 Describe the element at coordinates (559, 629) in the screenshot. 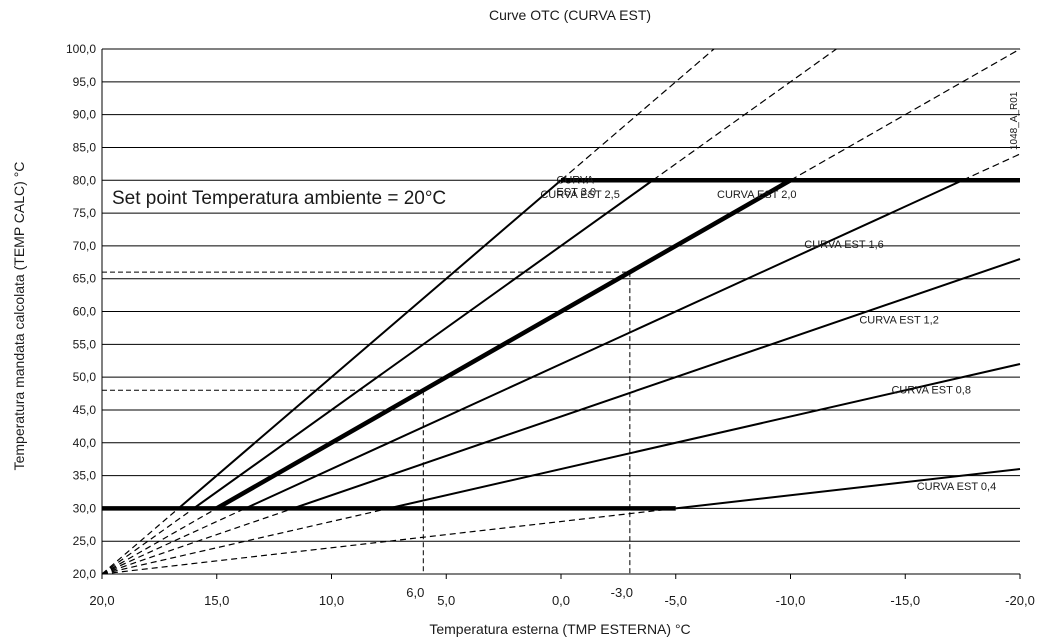

I see `x-axis-label: Temperatura esterna (TMP ESTERNA) °C` at that location.